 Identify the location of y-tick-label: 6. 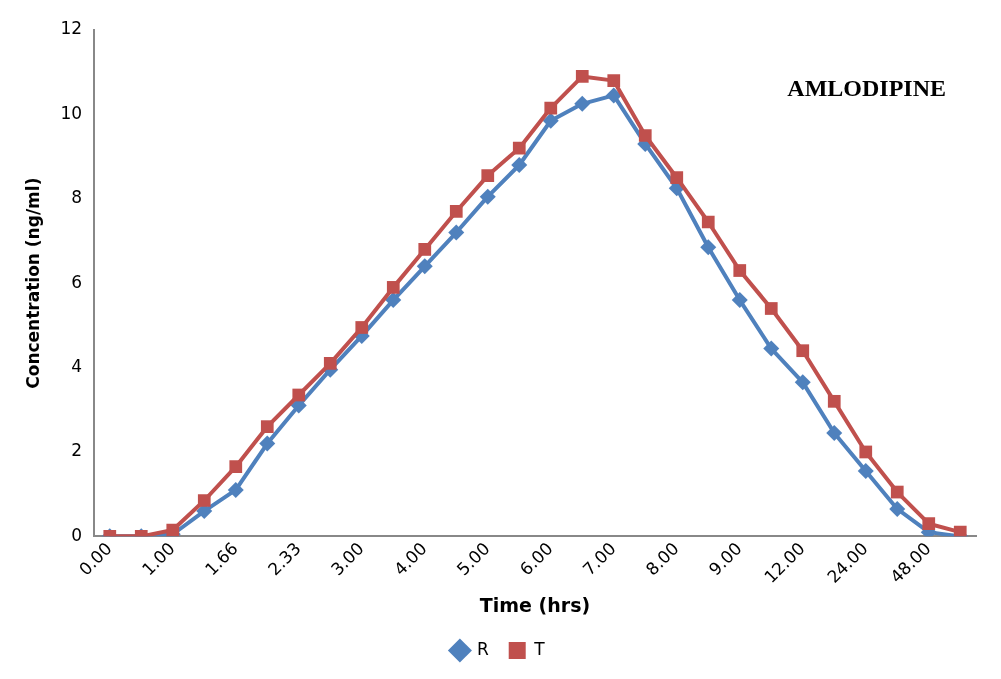
(77, 281).